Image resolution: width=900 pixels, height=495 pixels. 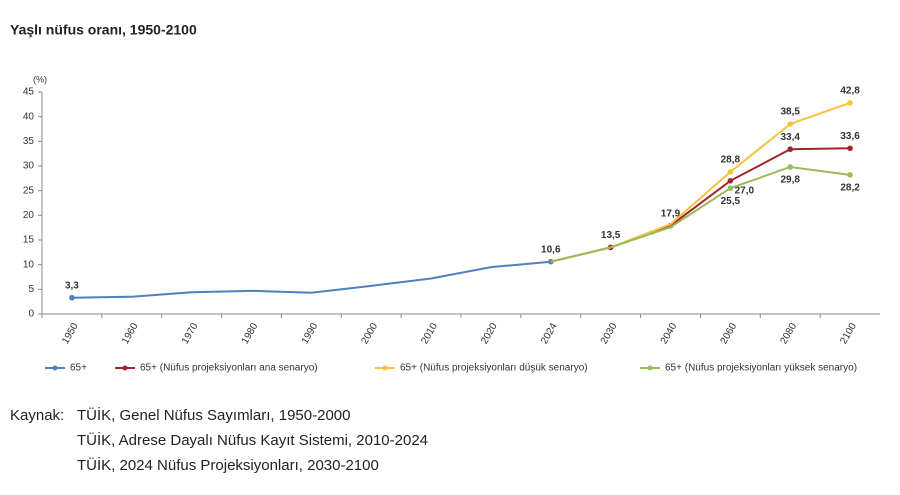 I want to click on y-tick-label: 25, so click(x=29, y=190).